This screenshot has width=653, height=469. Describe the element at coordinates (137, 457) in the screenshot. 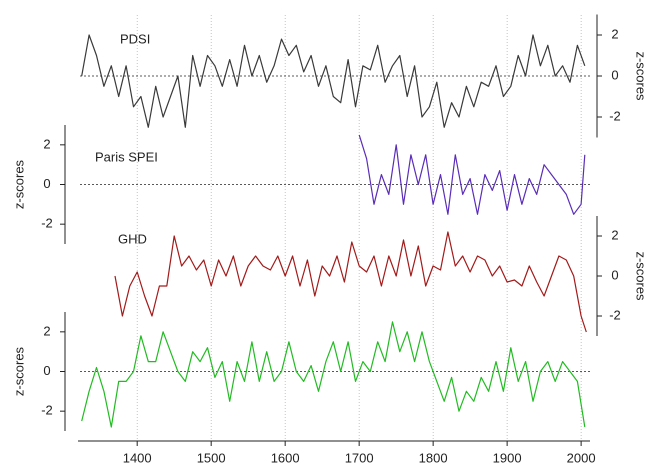

I see `x-tick-label: 1400` at that location.